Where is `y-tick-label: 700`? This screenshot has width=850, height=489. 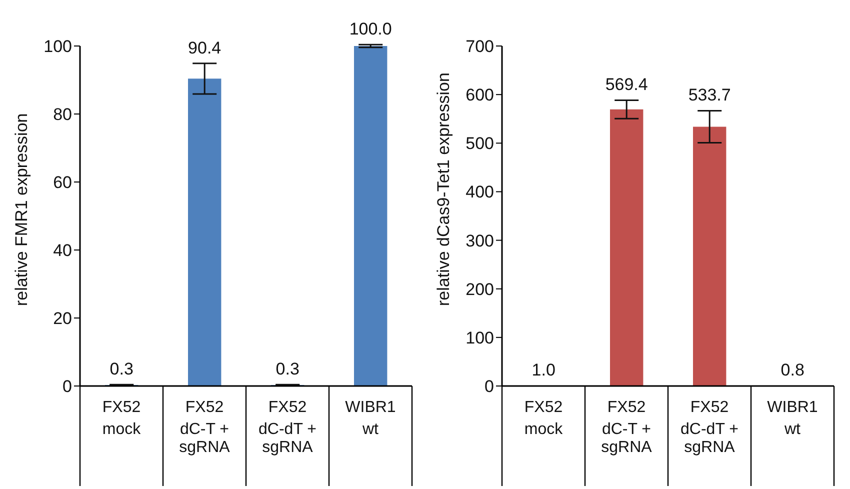
y-tick-label: 700 is located at coordinates (480, 46).